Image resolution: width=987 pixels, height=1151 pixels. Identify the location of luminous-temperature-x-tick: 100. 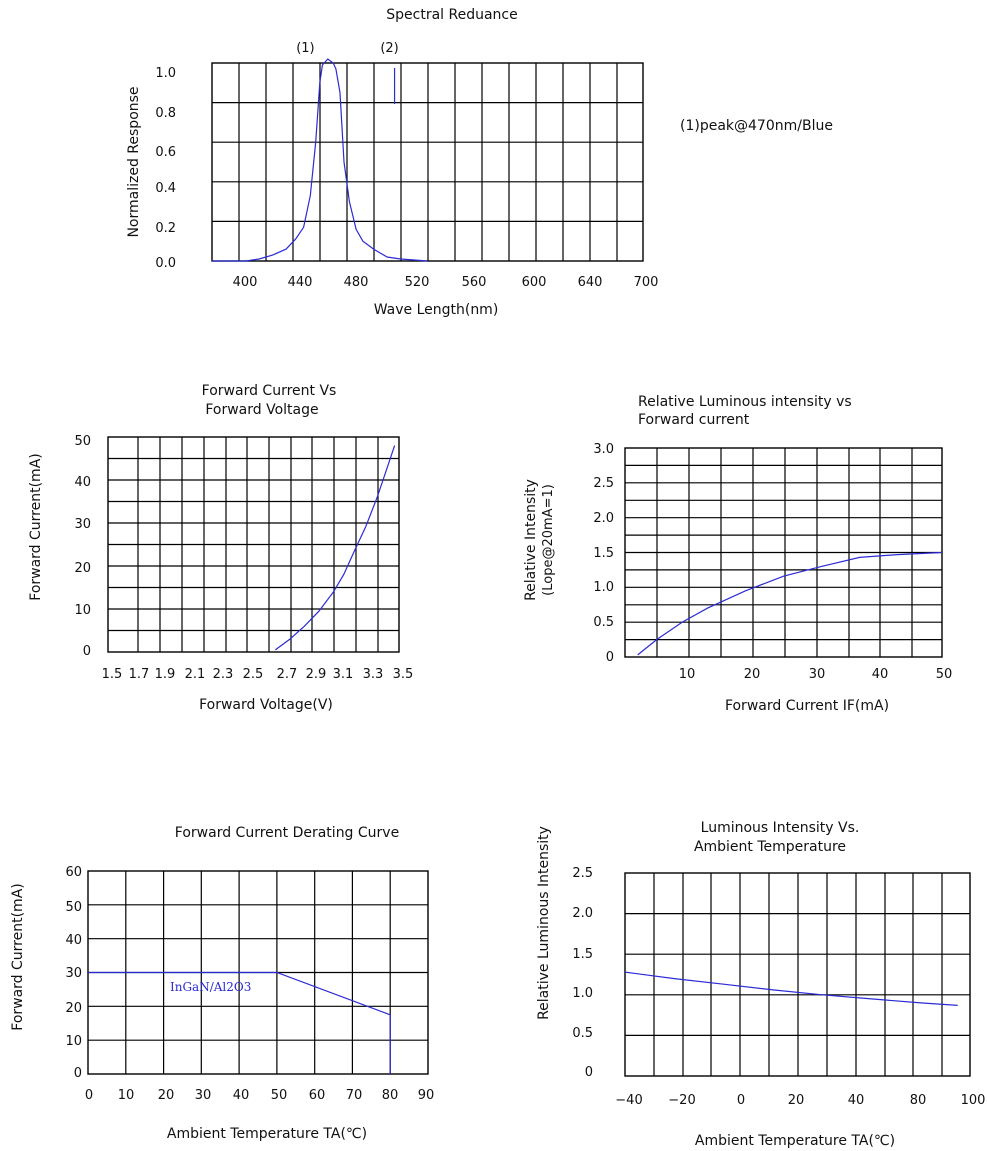
(973, 1100).